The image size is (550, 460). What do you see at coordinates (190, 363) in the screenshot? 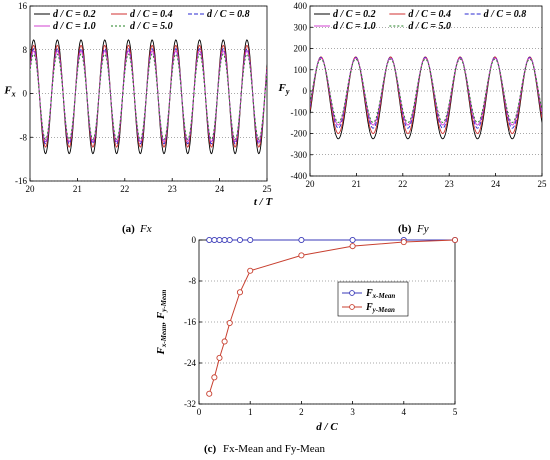
I see `y-tick-label: -24` at bounding box center [190, 363].